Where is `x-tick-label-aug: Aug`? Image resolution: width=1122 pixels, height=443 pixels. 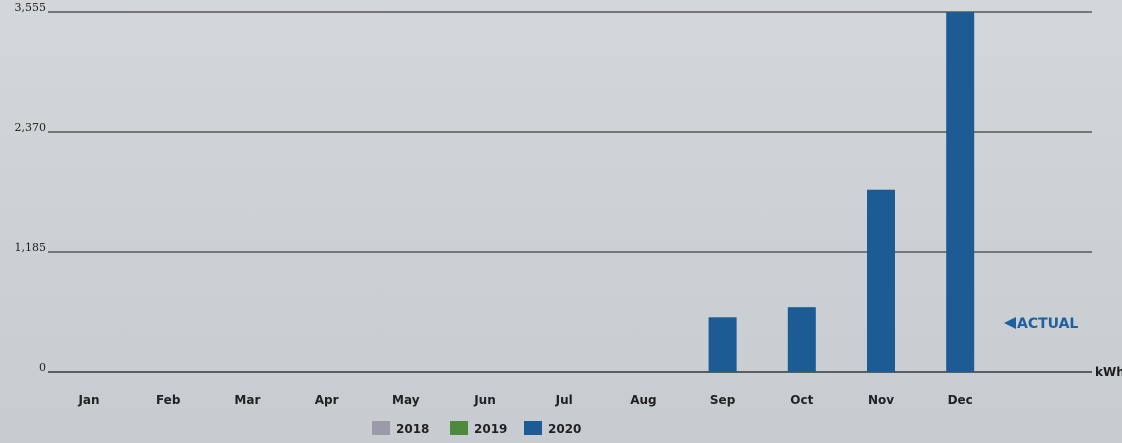 x-tick-label-aug: Aug is located at coordinates (643, 400).